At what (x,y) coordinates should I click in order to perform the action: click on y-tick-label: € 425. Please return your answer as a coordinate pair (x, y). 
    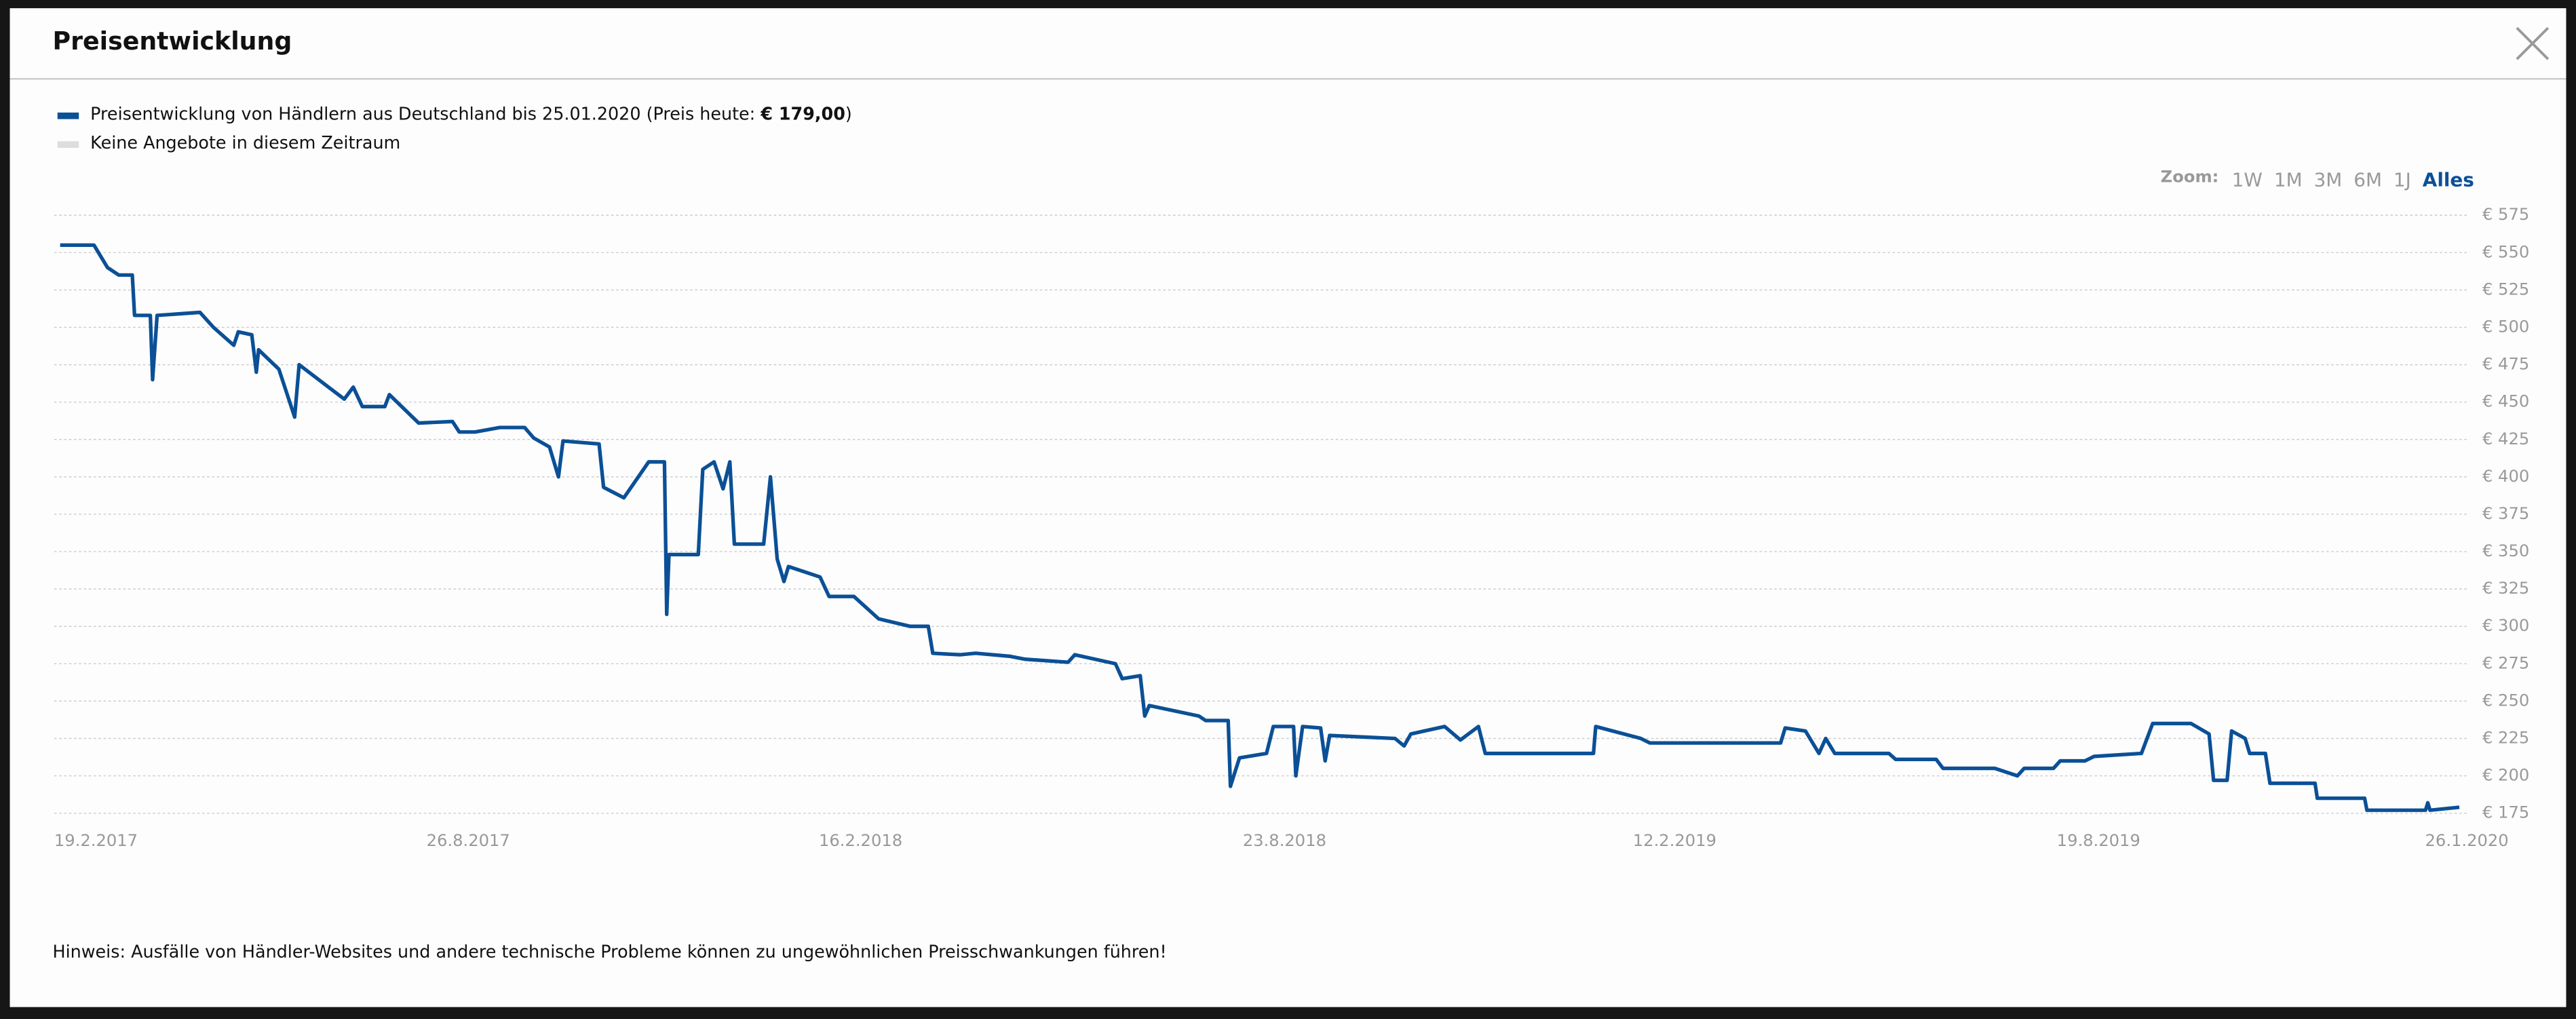
    Looking at the image, I should click on (2505, 438).